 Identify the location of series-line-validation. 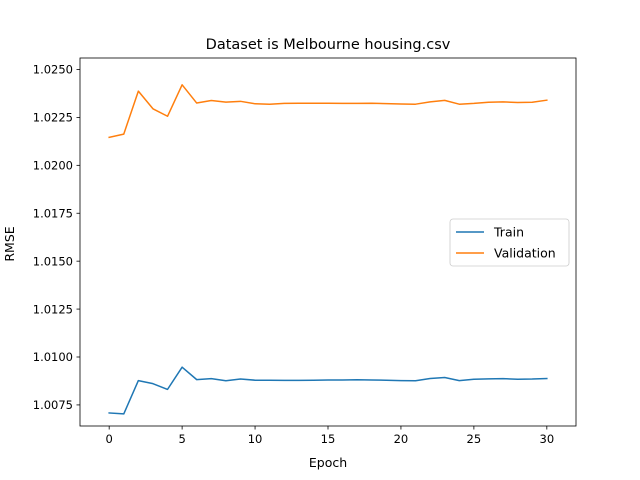
(328, 111).